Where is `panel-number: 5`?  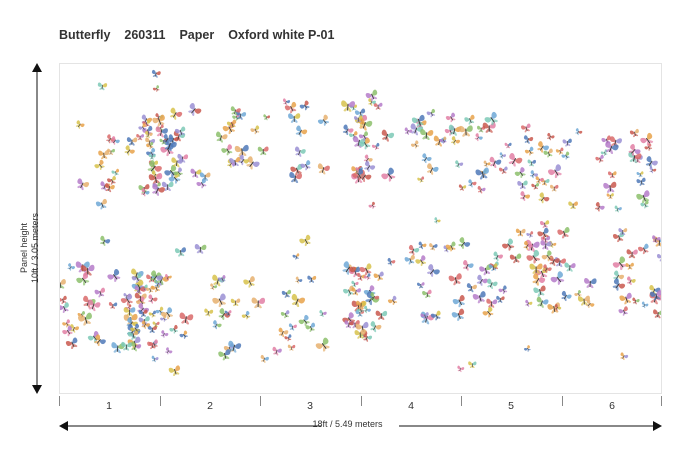
panel-number: 5 is located at coordinates (511, 406).